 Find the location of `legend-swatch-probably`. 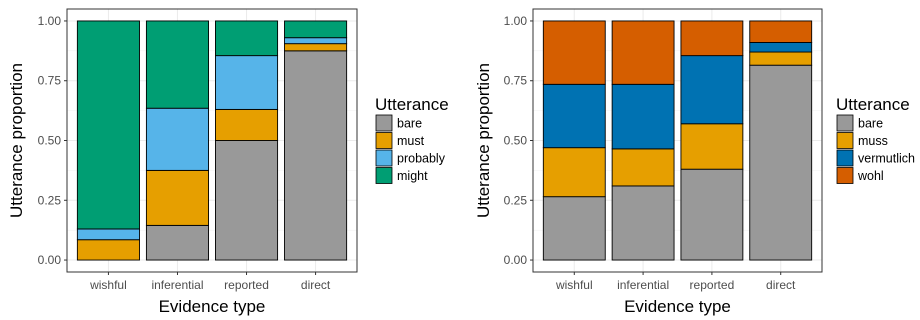

legend-swatch-probably is located at coordinates (384, 158).